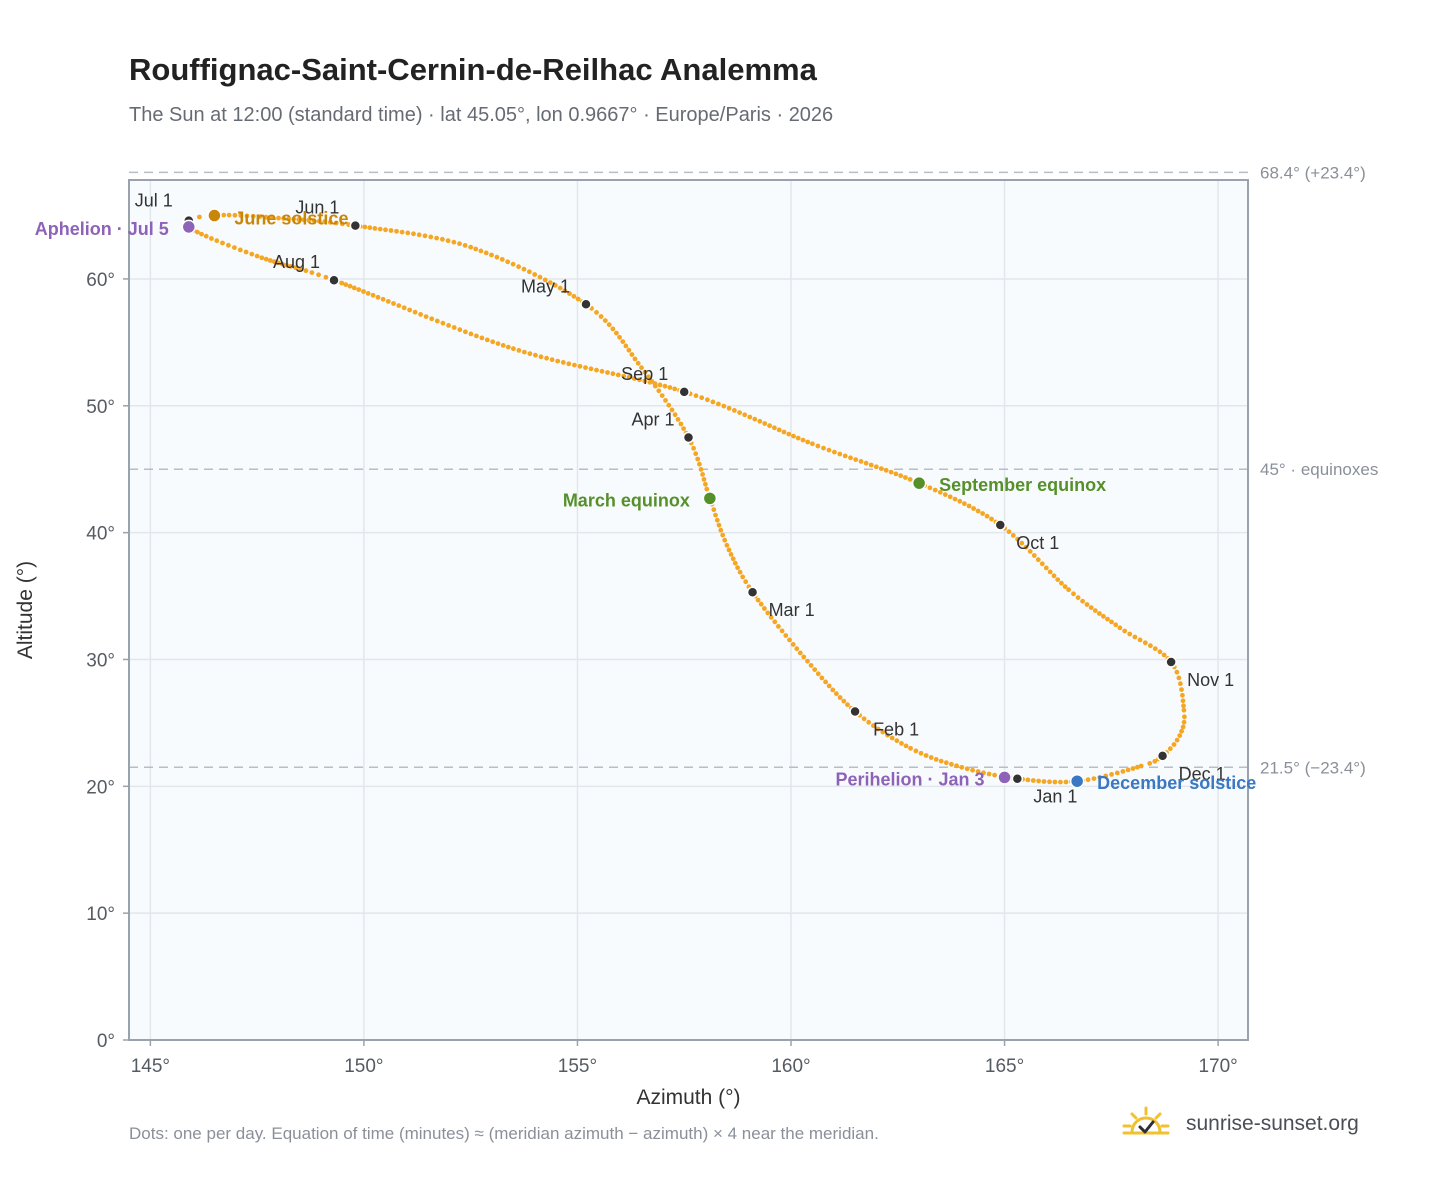  Describe the element at coordinates (545, 286) in the screenshot. I see `month-marker-label: May 1` at that location.